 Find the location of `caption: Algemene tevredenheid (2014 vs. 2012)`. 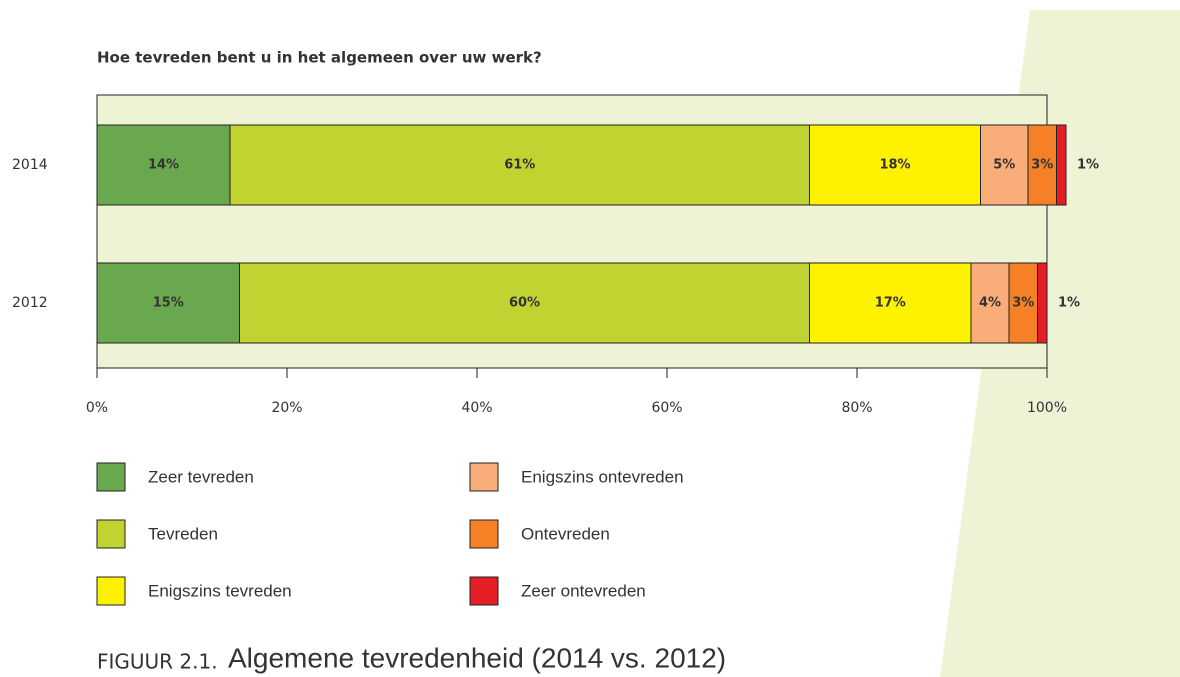

caption: Algemene tevredenheid (2014 vs. 2012) is located at coordinates (477, 657).